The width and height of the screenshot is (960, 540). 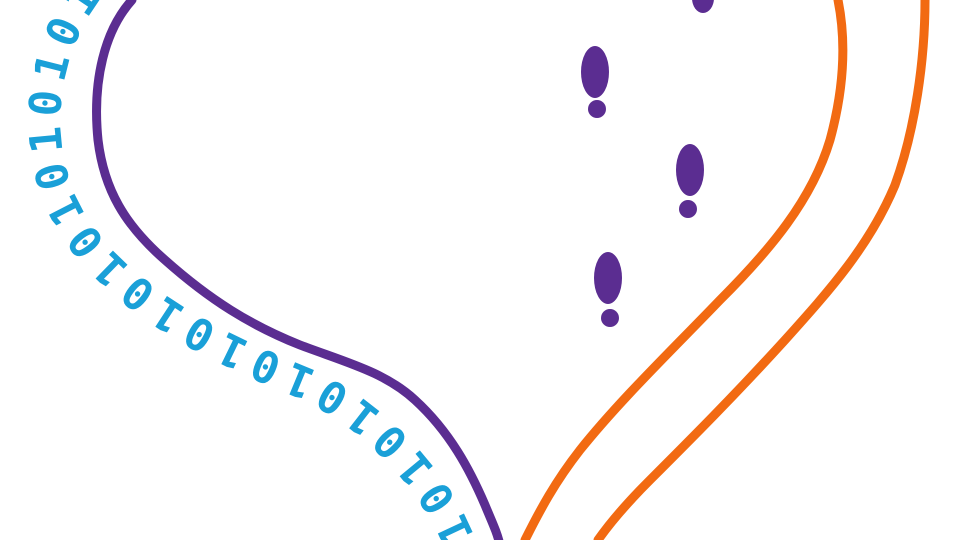 I want to click on footprints, so click(x=647, y=163).